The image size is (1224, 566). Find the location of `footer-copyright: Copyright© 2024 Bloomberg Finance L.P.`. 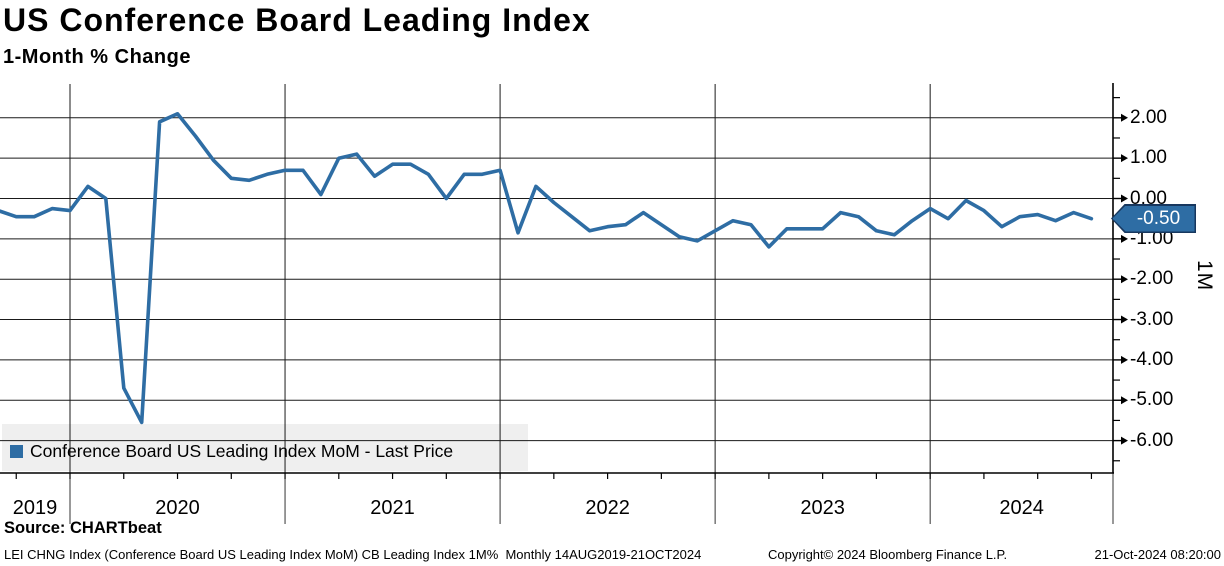

footer-copyright: Copyright© 2024 Bloomberg Finance L.P. is located at coordinates (888, 554).